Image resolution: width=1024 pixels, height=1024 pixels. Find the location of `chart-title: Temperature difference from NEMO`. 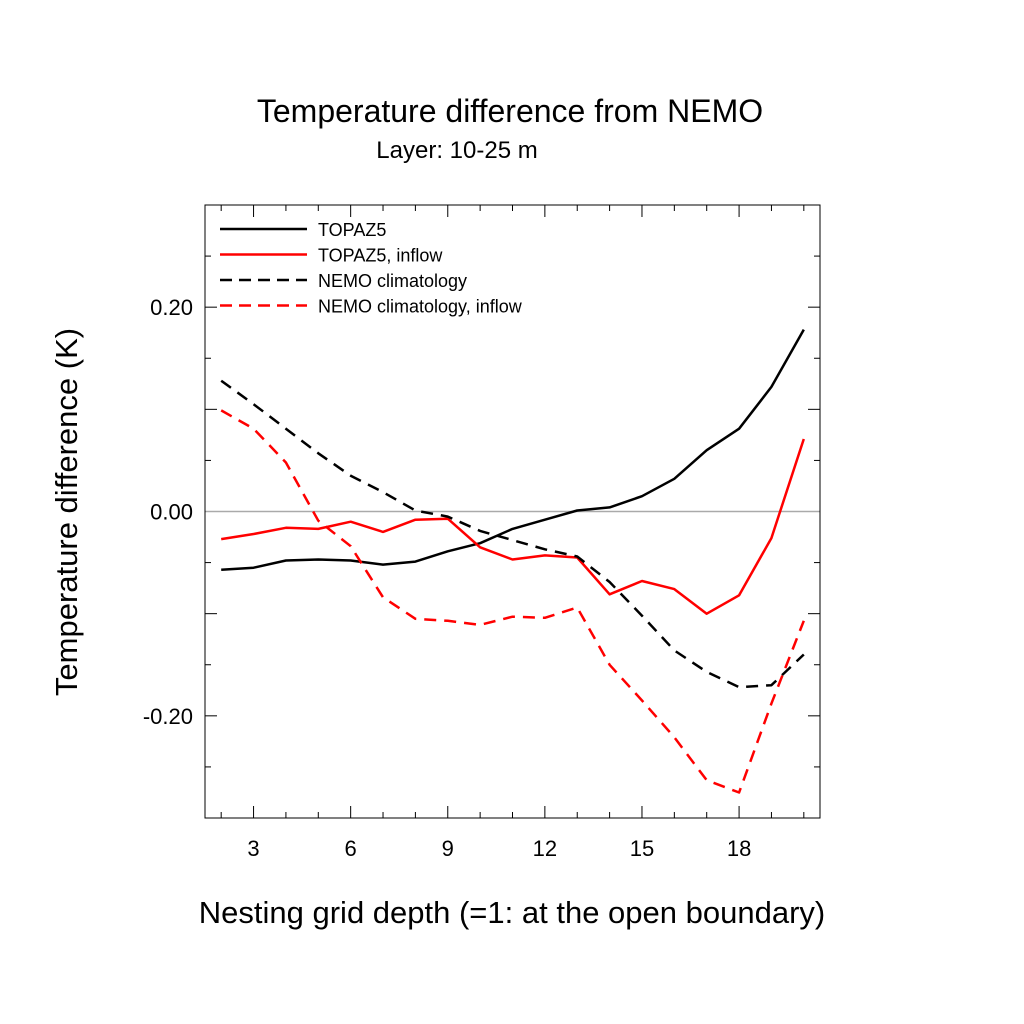

chart-title: Temperature difference from NEMO is located at coordinates (510, 111).